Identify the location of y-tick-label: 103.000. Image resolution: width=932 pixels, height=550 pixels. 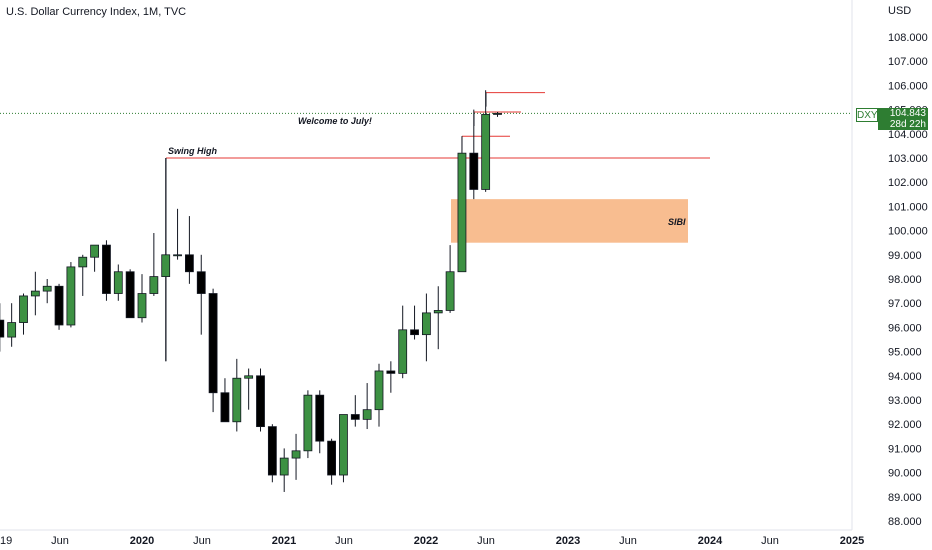
(908, 159).